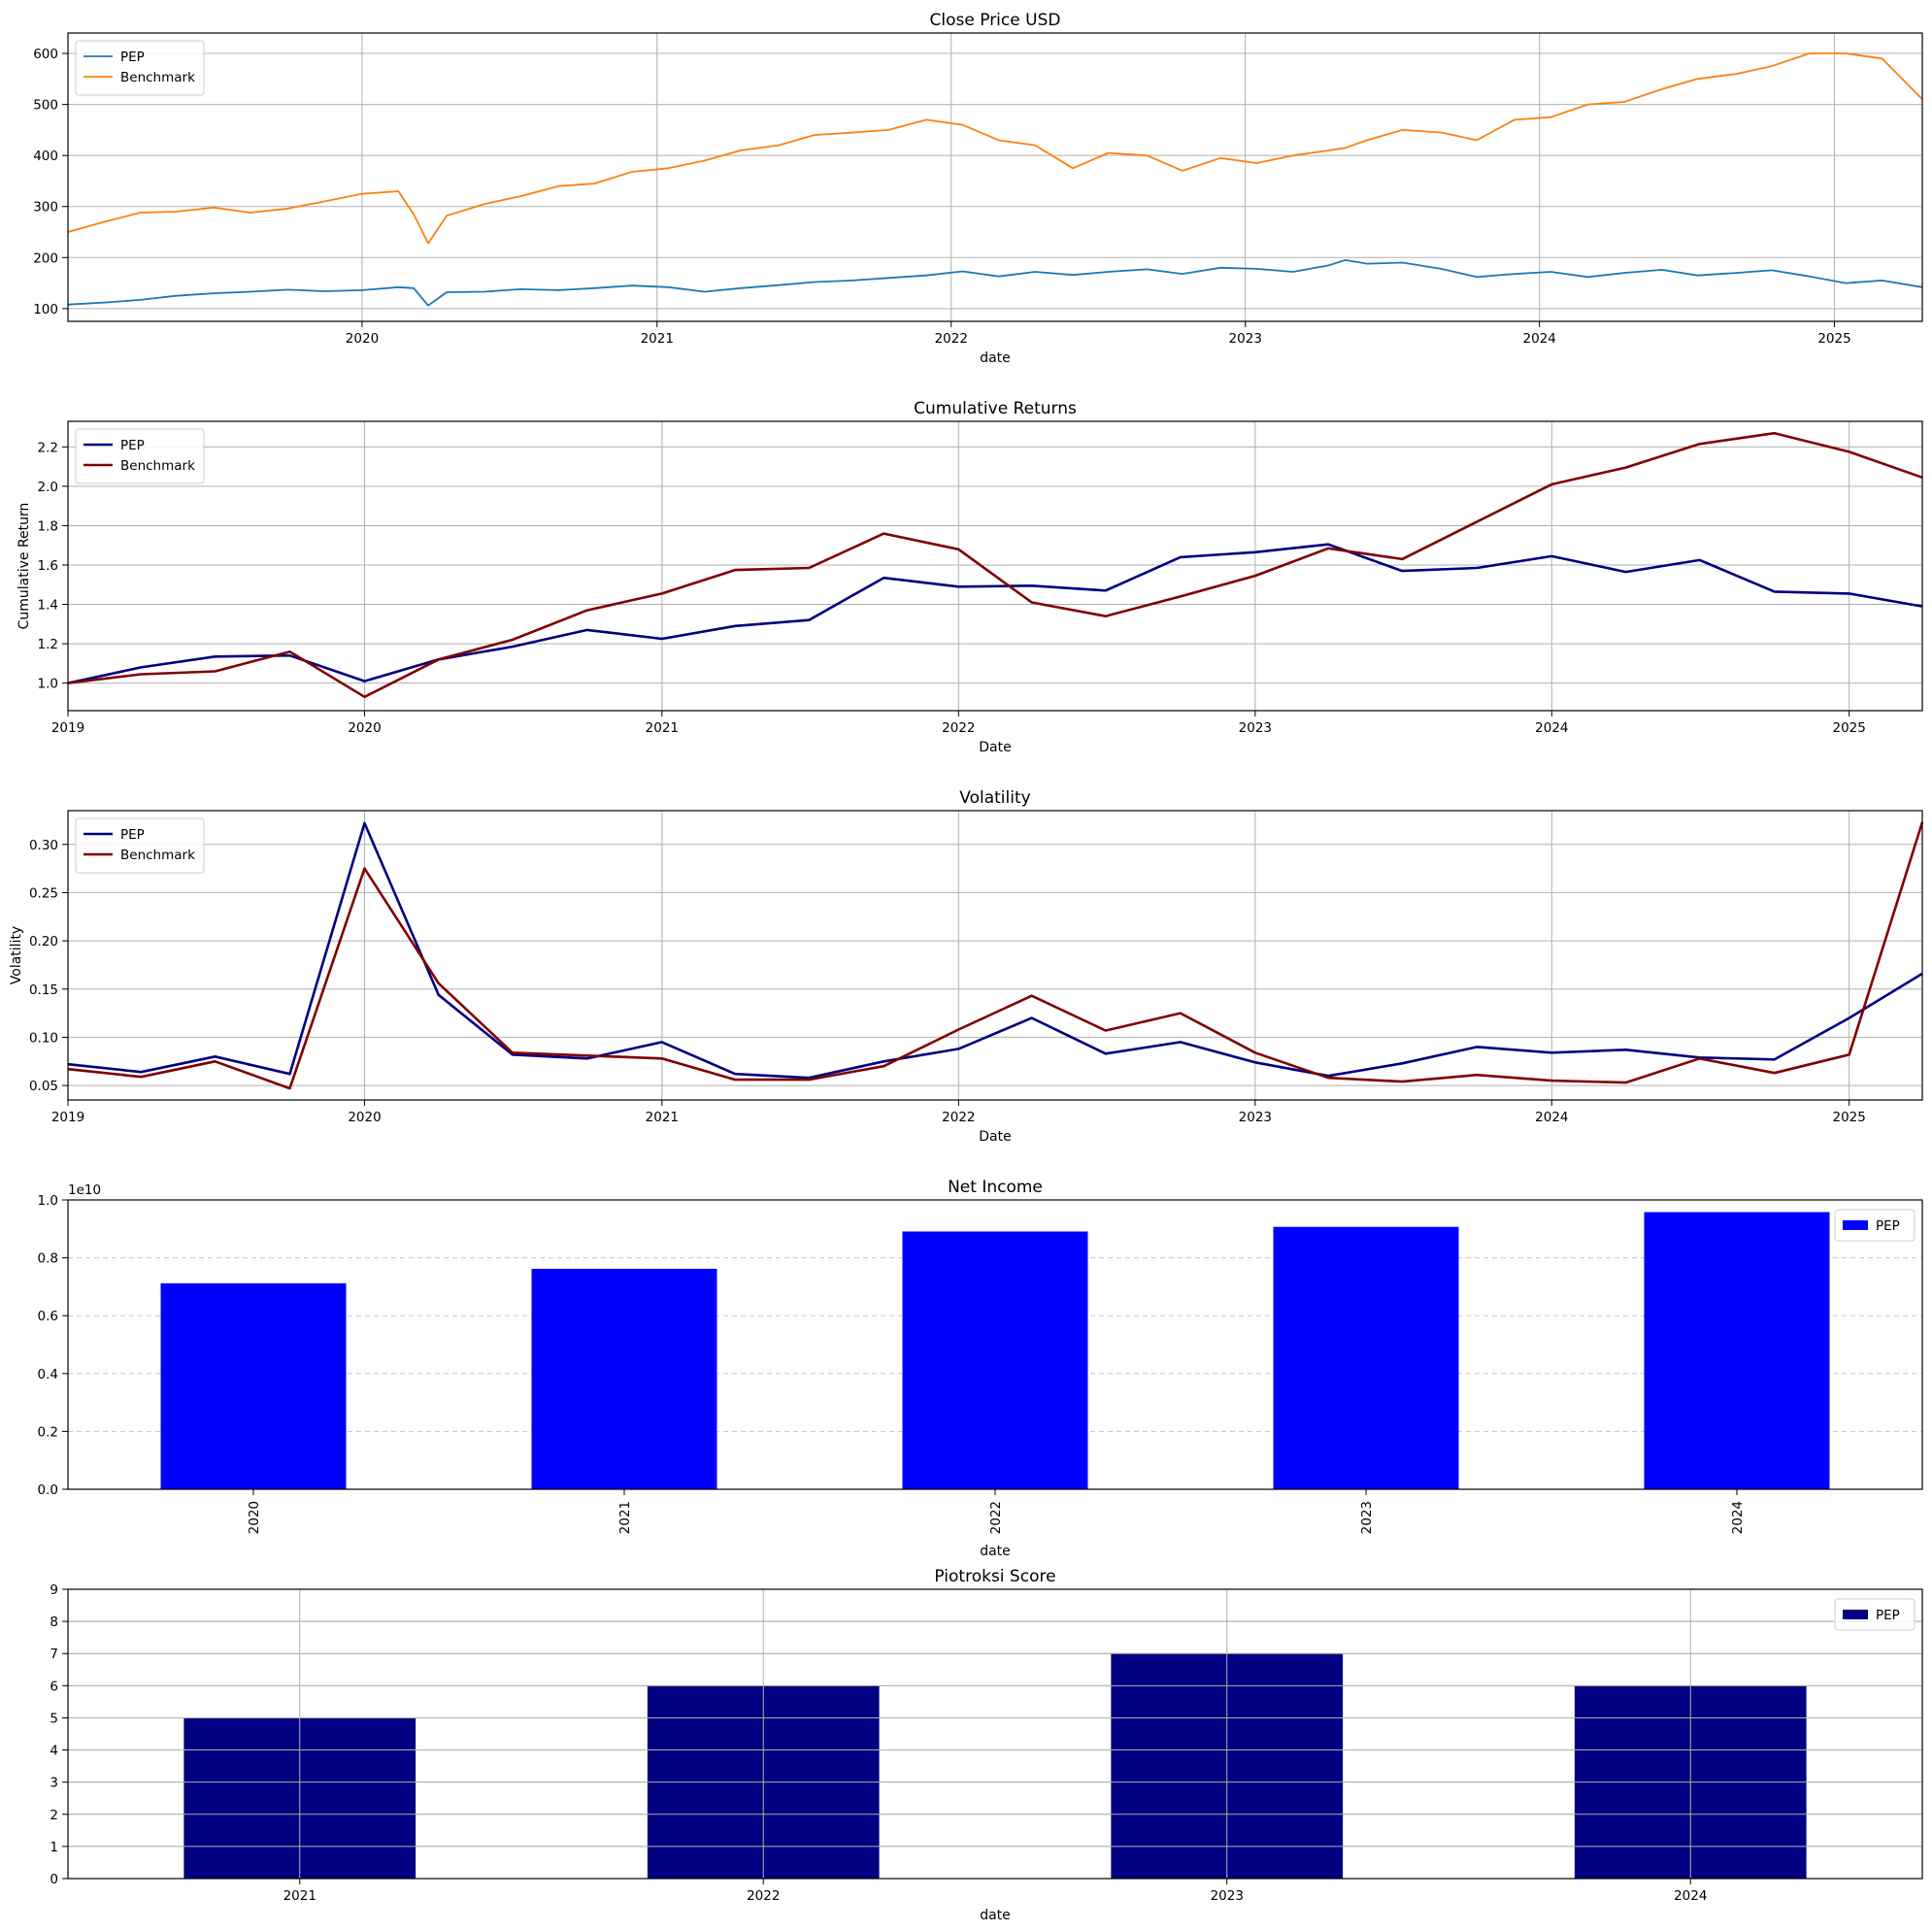  Describe the element at coordinates (43, 845) in the screenshot. I see `y-tick-label: 0.30` at that location.